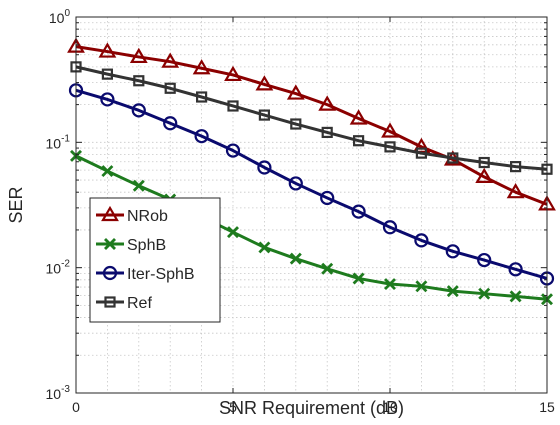 This screenshot has height=425, width=560. I want to click on y-tick-label: 10⁻¹, so click(58, 142).